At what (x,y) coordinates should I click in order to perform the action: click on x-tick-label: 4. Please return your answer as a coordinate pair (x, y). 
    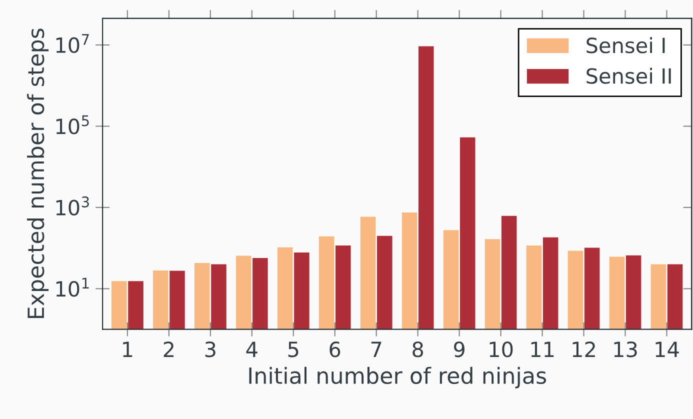
    Looking at the image, I should click on (252, 349).